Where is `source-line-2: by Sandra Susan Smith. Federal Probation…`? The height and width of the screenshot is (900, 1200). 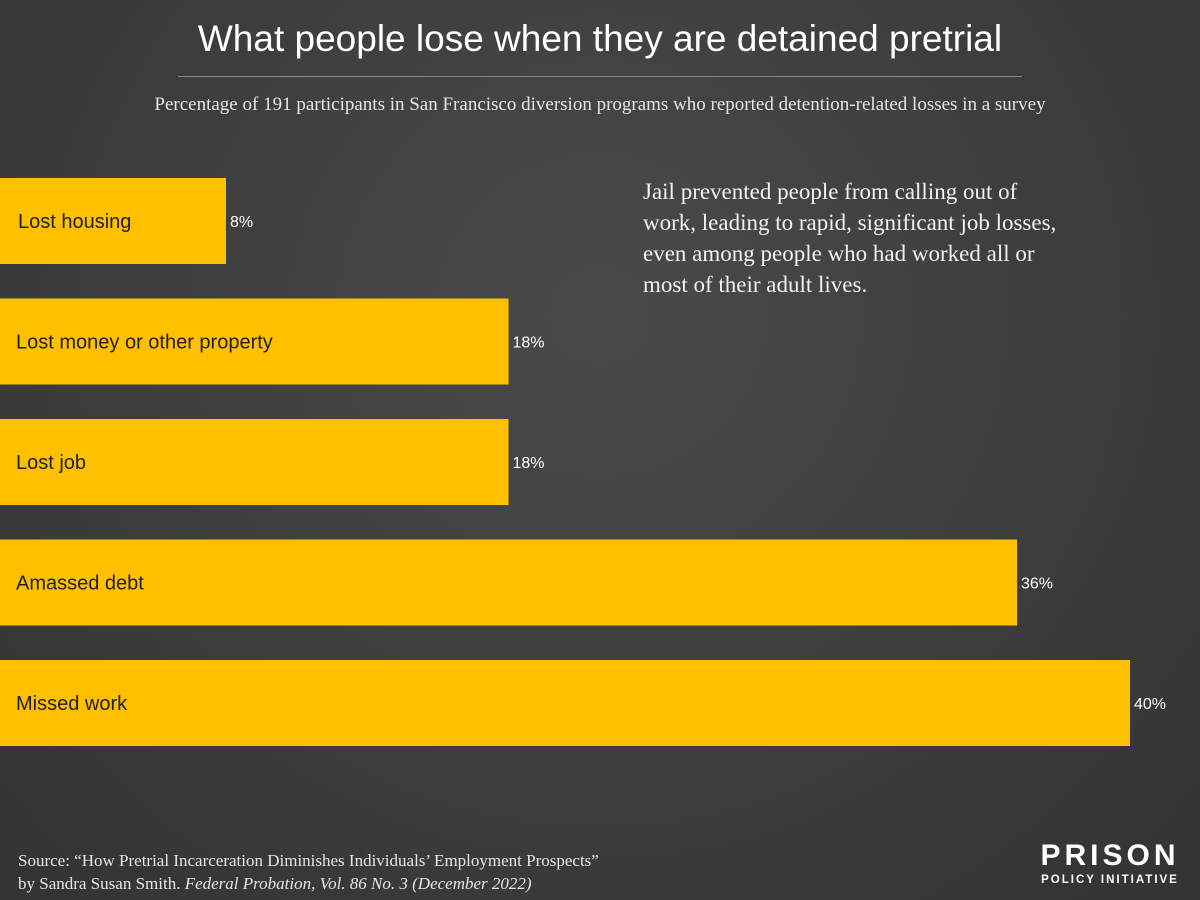 source-line-2: by Sandra Susan Smith. Federal Probation… is located at coordinates (398, 883).